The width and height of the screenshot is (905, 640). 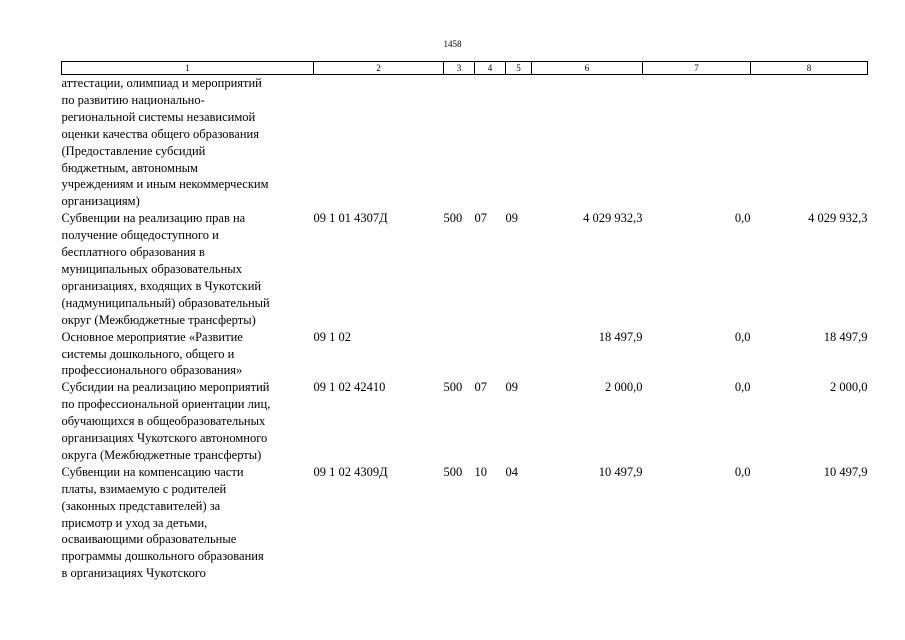 What do you see at coordinates (452, 44) in the screenshot?
I see `page-number: 1458` at bounding box center [452, 44].